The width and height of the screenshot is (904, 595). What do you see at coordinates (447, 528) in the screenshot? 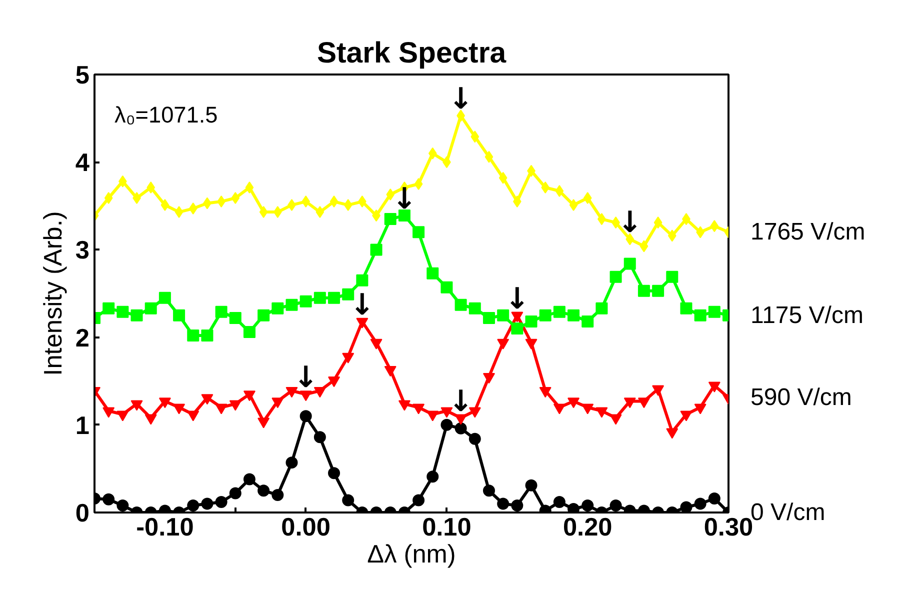
I see `x-tick-label: 0.10` at bounding box center [447, 528].